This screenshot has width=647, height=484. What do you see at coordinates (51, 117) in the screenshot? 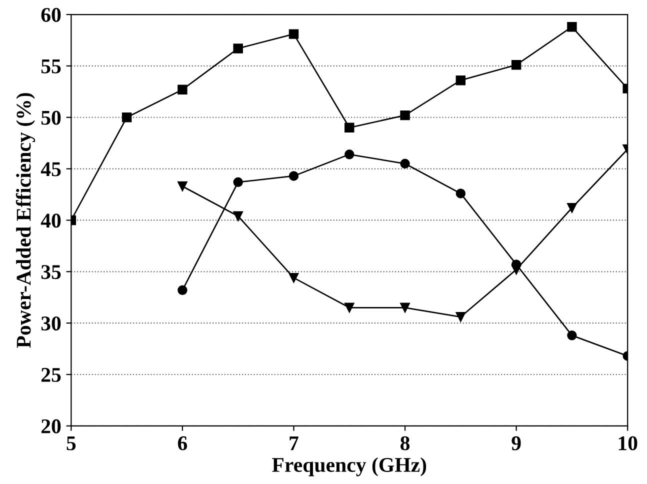
I see `y-tick-label: 50` at bounding box center [51, 117].